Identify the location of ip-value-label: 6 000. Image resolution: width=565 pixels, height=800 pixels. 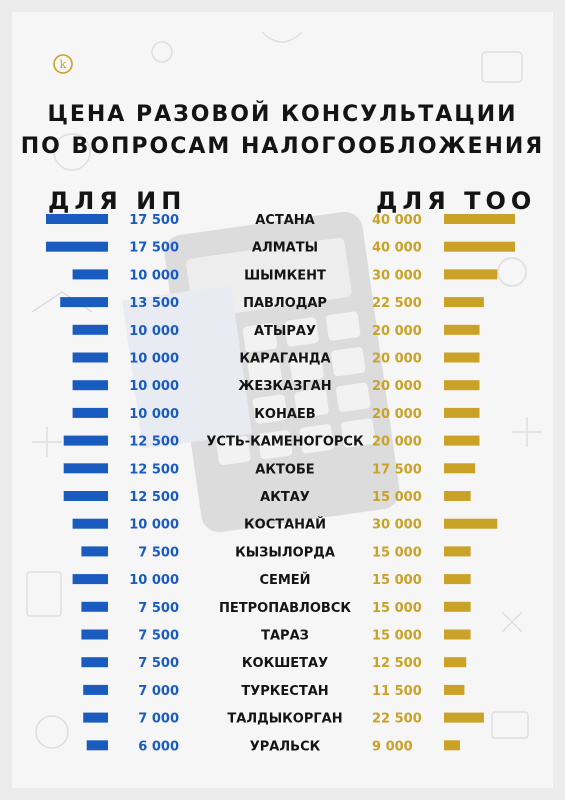
(158, 746).